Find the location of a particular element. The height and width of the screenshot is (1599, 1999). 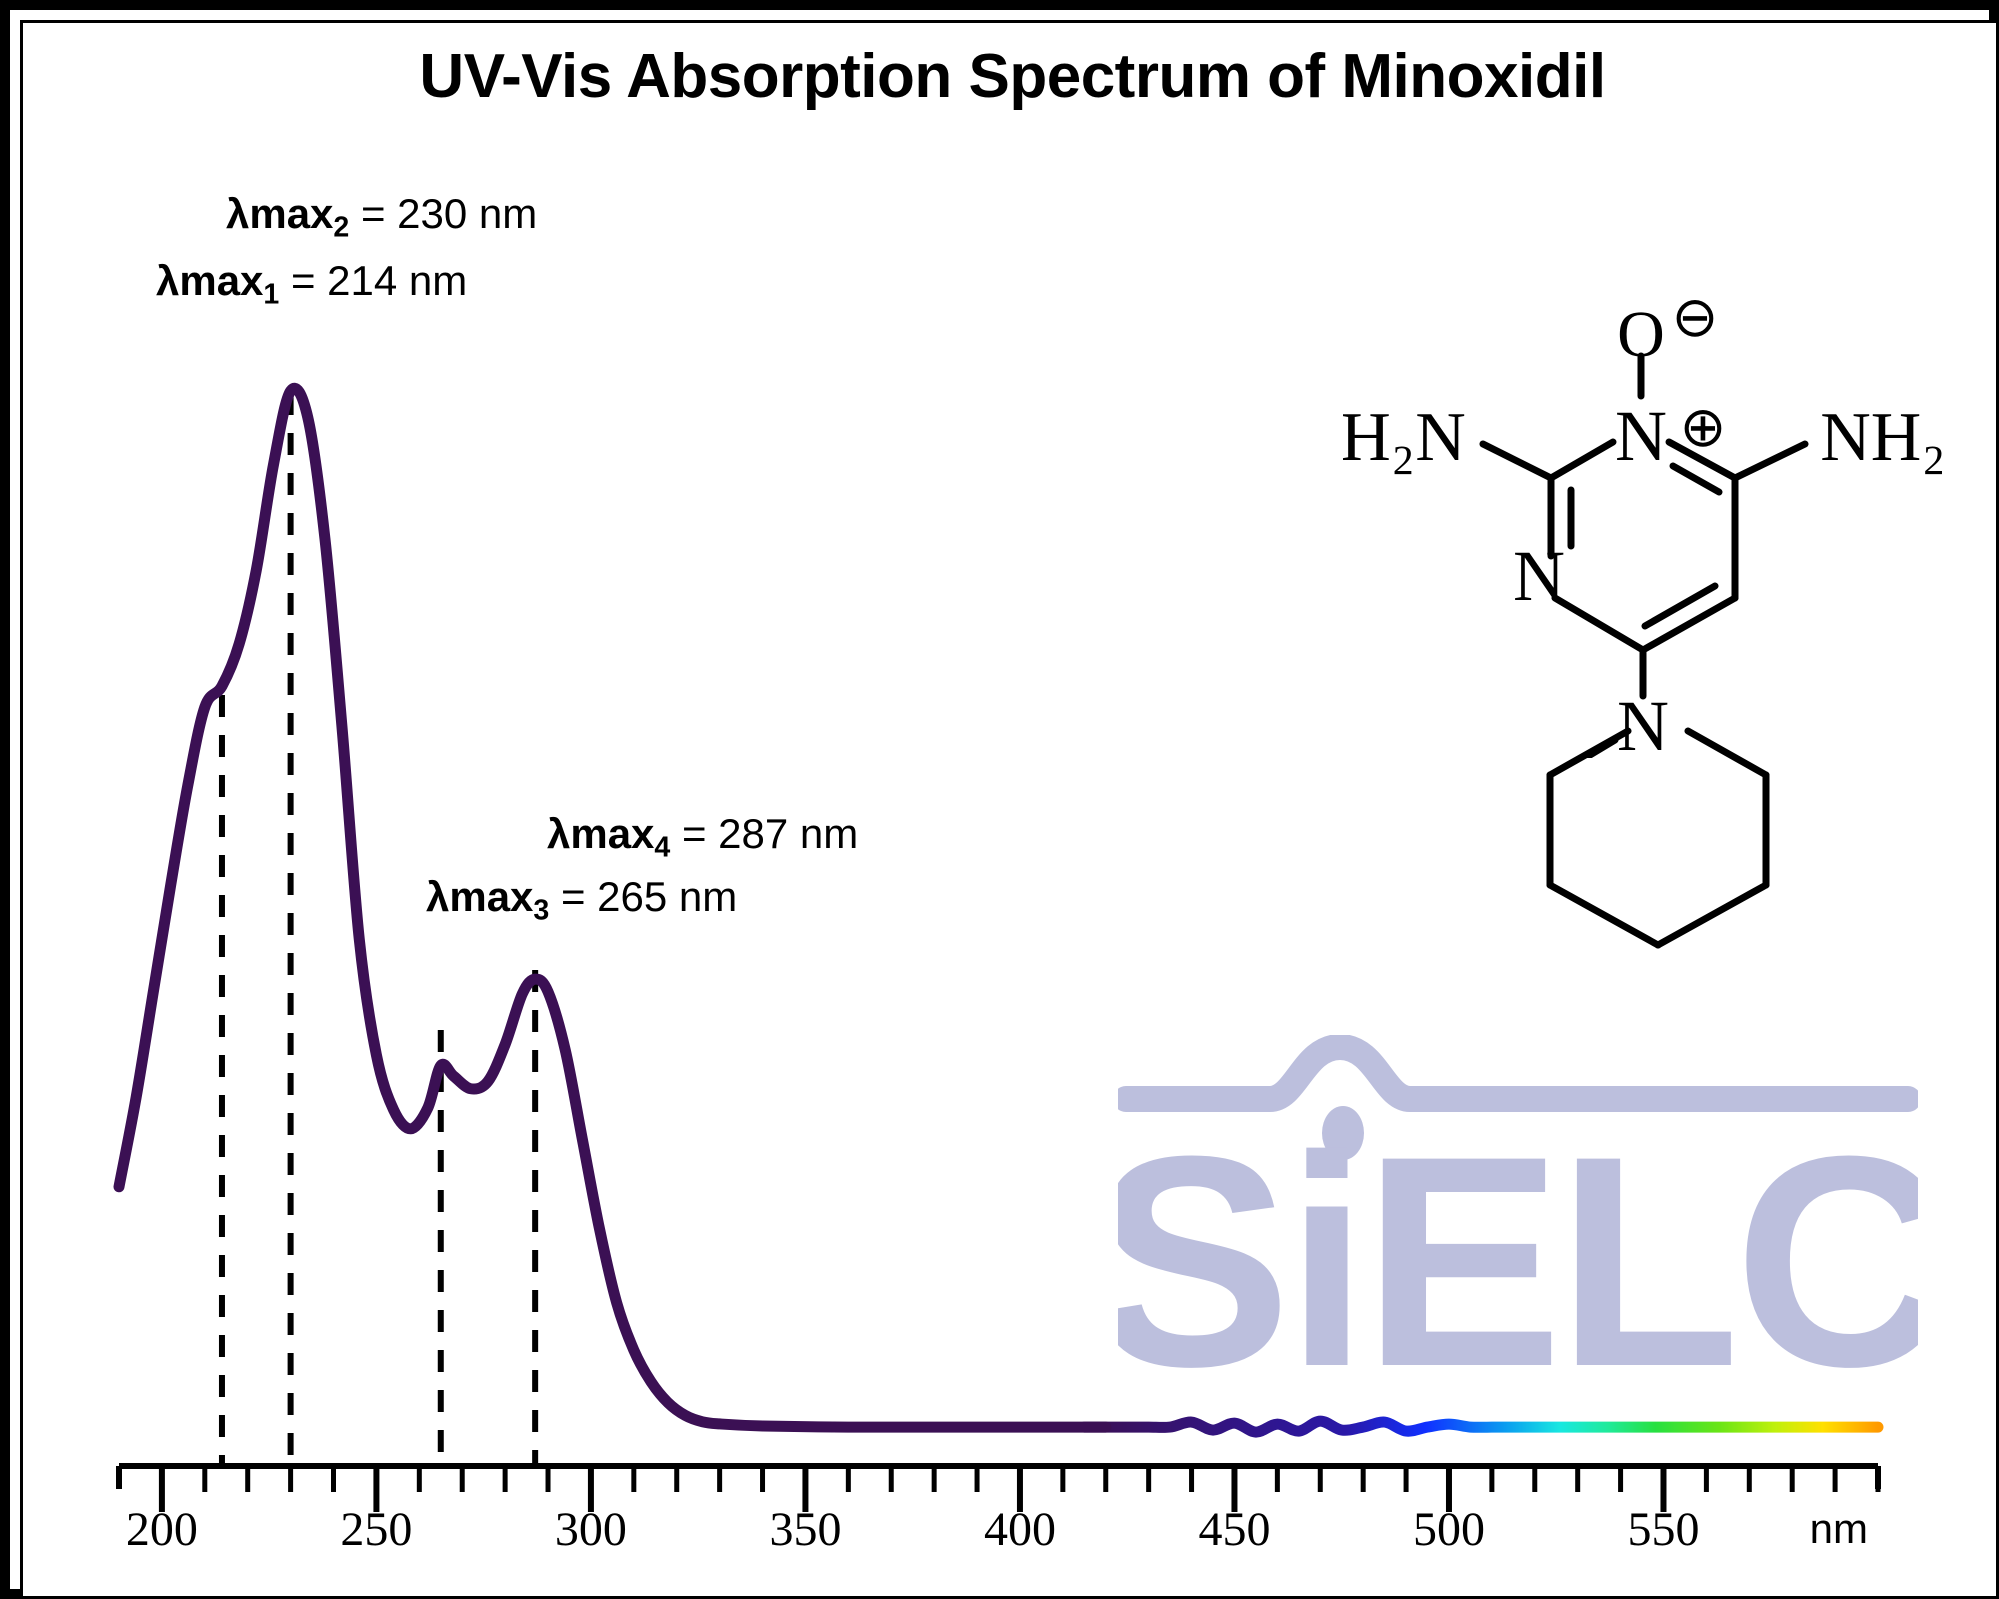

x-tick-label: 200 is located at coordinates (162, 1529).